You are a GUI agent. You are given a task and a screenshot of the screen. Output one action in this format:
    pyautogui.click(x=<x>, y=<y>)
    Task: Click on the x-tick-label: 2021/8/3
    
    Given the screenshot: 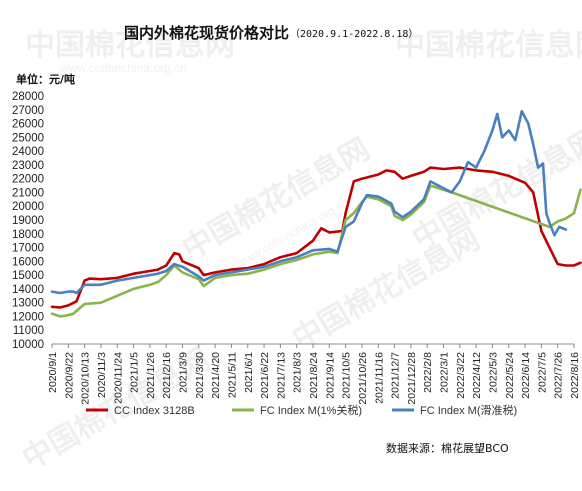 What is the action you would take?
    pyautogui.click(x=298, y=372)
    